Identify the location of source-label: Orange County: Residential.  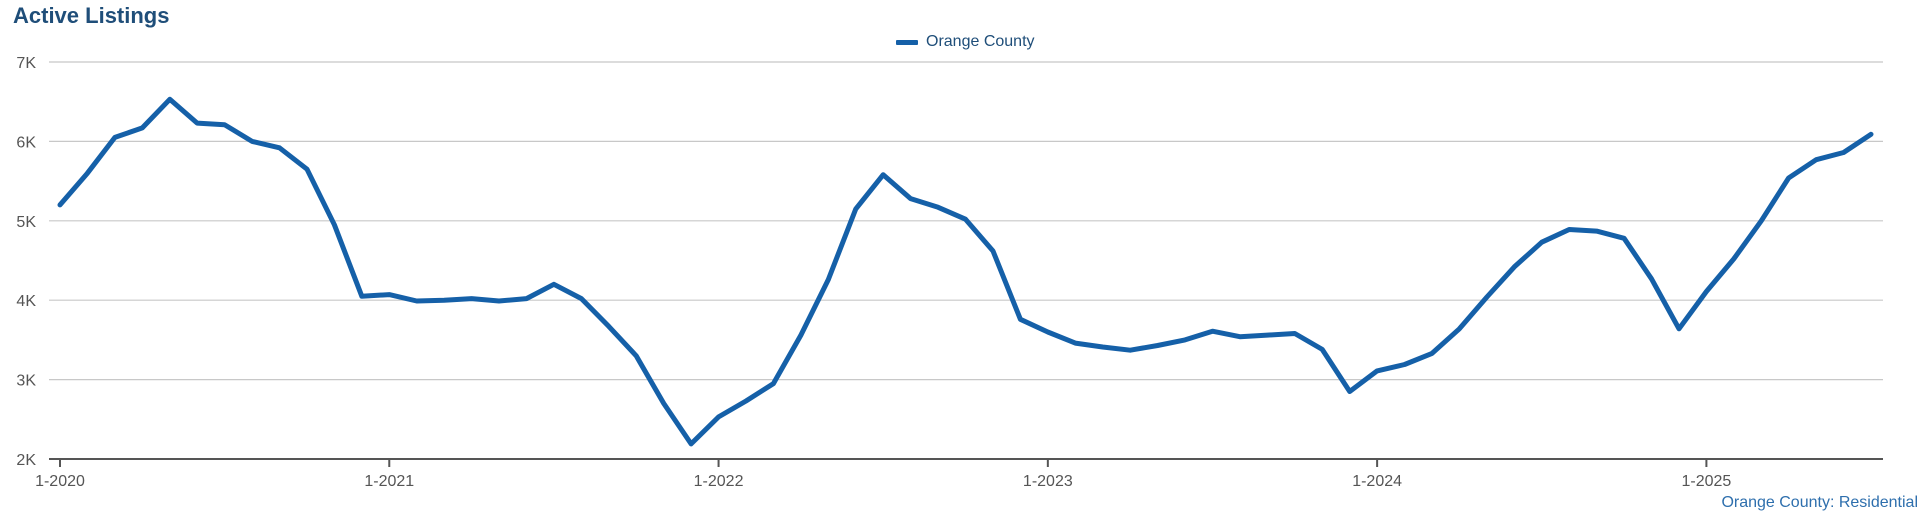
(1819, 502).